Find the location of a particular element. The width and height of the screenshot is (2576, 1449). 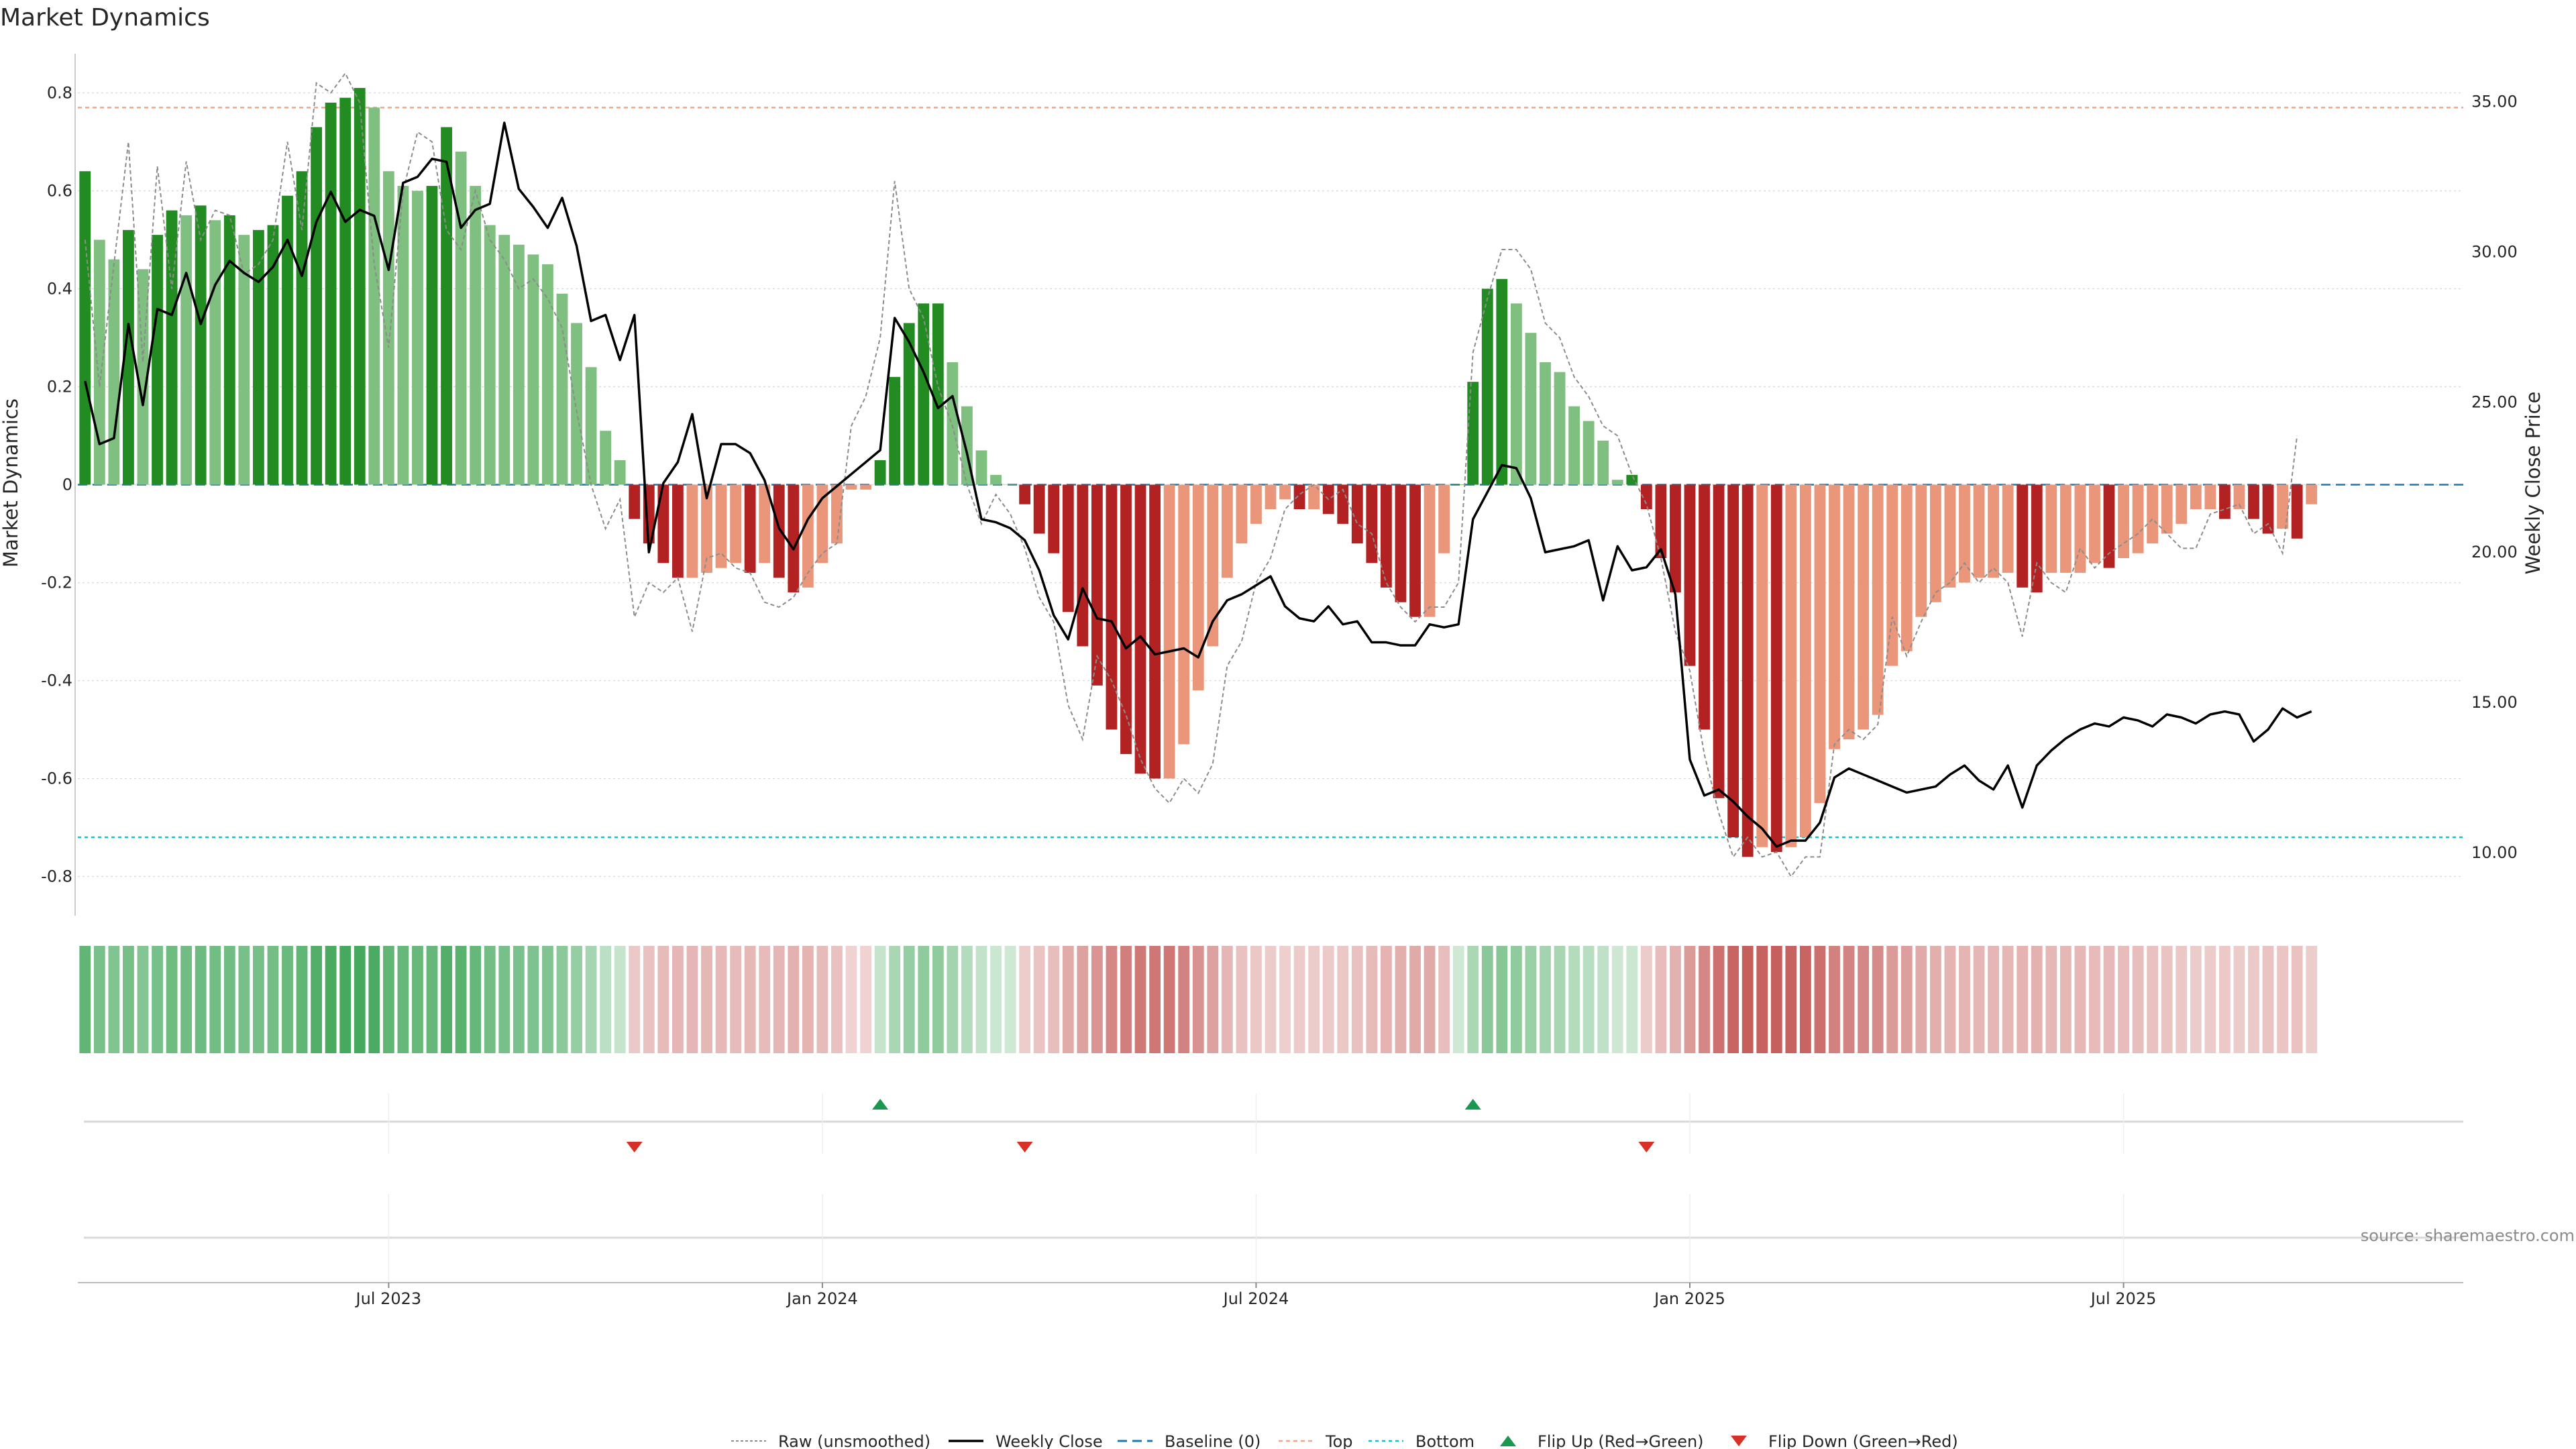

x-tick-label: Jul 2024 is located at coordinates (1255, 1298).